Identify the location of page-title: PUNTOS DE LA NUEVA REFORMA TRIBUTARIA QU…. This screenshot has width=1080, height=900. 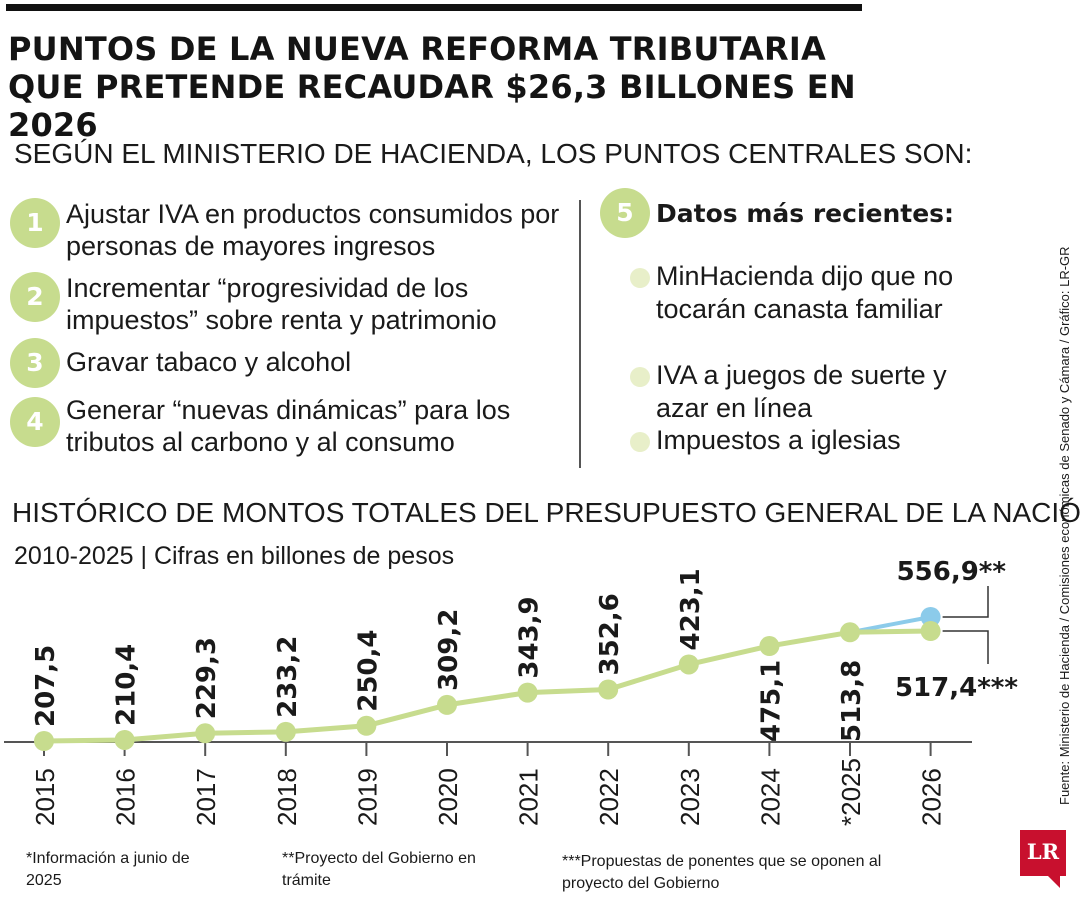
(432, 87).